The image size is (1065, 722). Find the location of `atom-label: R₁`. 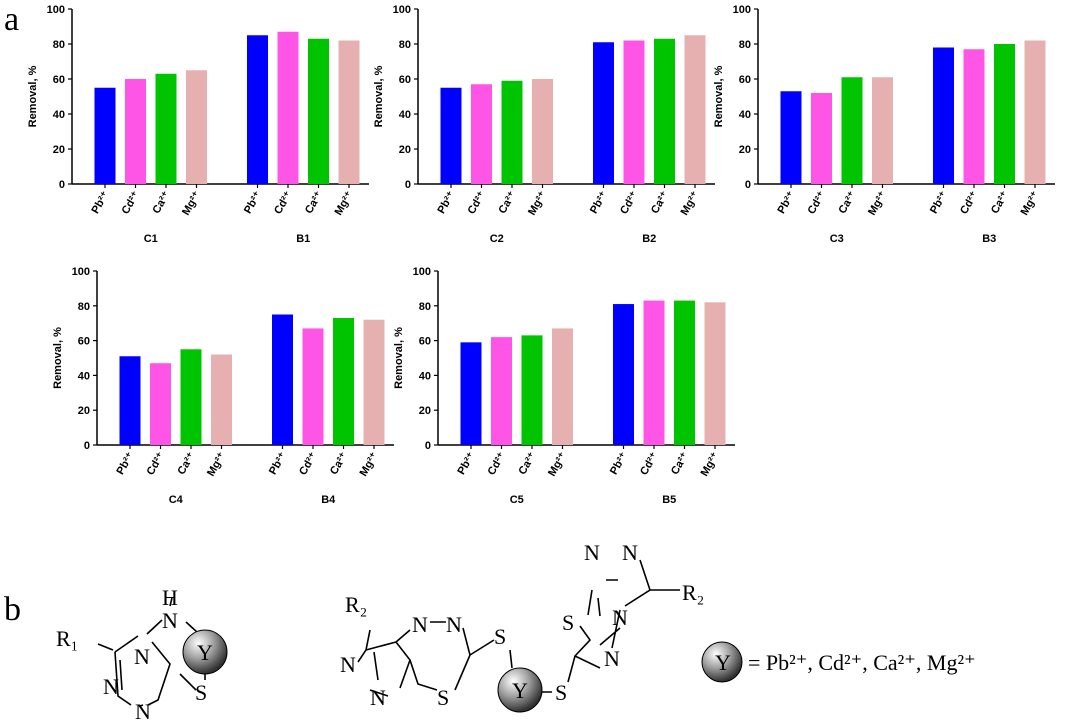

atom-label: R₁ is located at coordinates (67, 638).